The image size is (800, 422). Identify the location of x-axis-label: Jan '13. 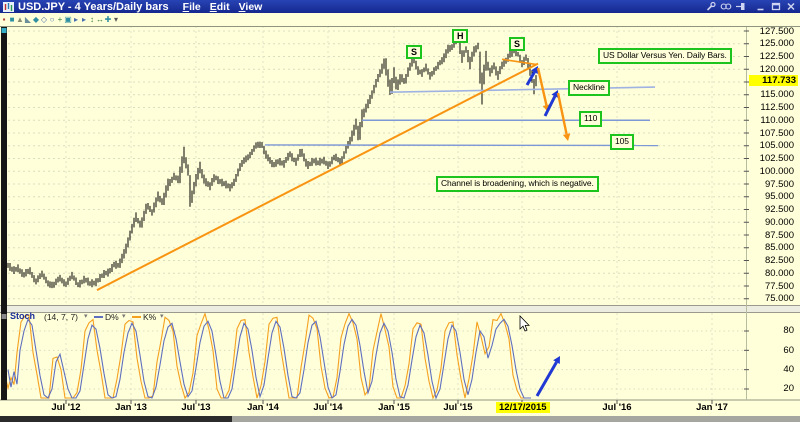
(131, 407).